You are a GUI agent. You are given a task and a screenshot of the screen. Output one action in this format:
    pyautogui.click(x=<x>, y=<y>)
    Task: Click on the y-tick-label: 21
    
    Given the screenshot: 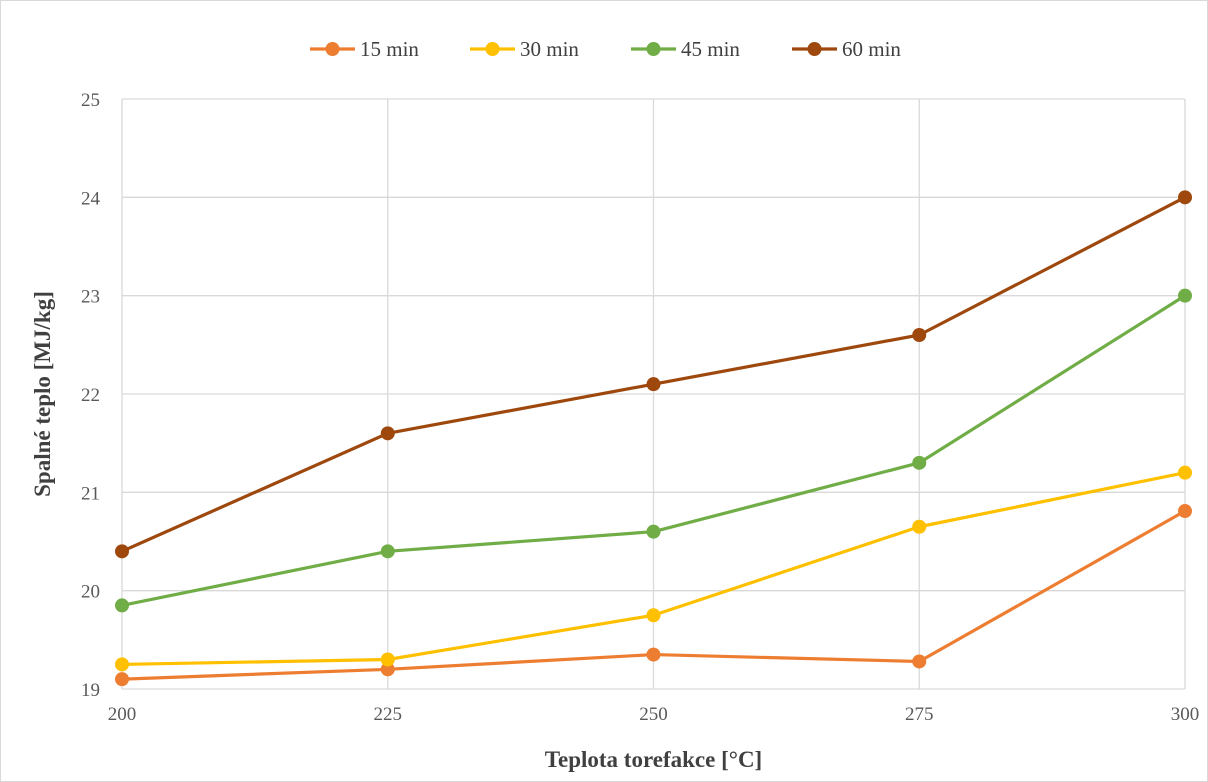 What is the action you would take?
    pyautogui.click(x=90, y=493)
    